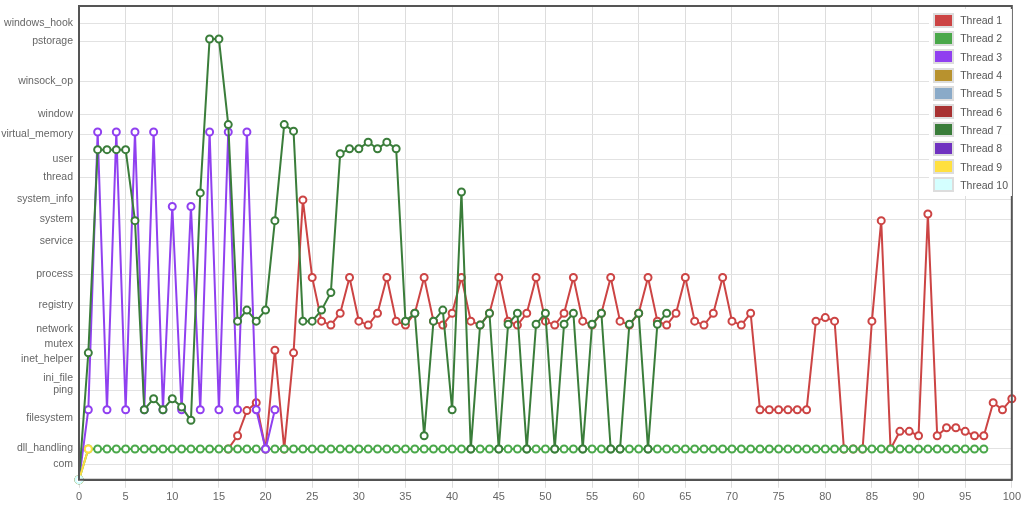  I want to click on text: window, so click(55, 112).